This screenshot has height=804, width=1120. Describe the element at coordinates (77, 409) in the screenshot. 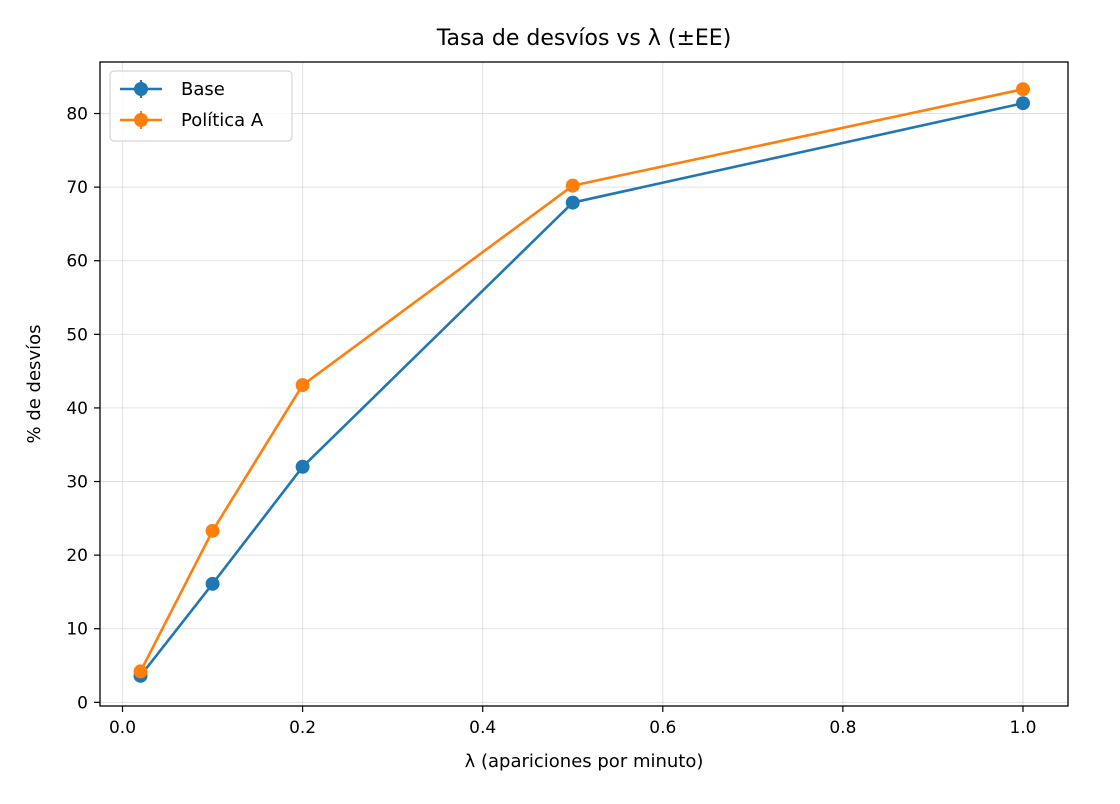

I see `y-tick-label: 40` at that location.